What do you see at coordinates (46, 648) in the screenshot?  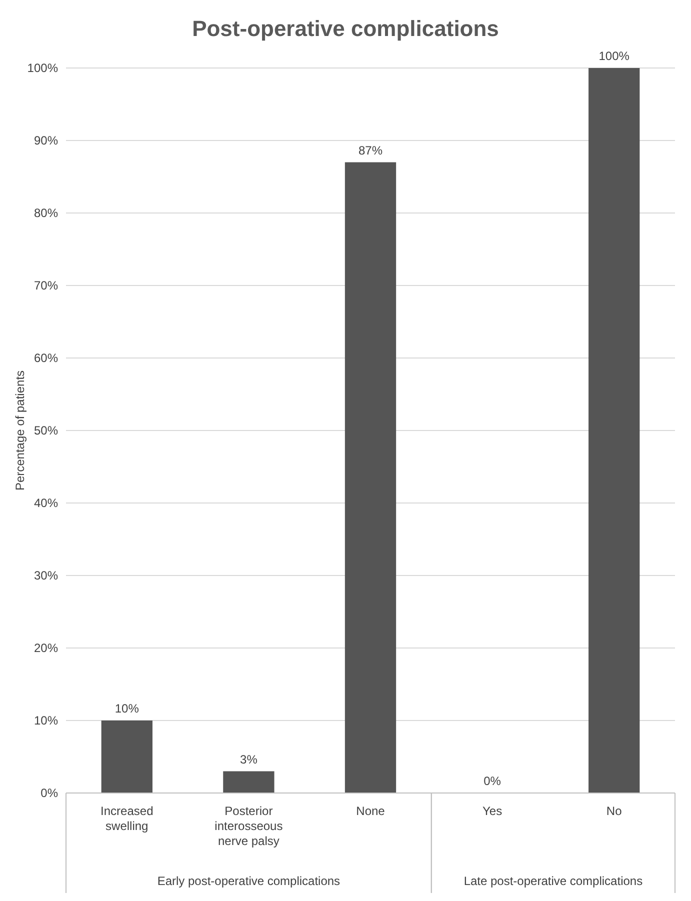 I see `y-tick-label: 20%` at bounding box center [46, 648].